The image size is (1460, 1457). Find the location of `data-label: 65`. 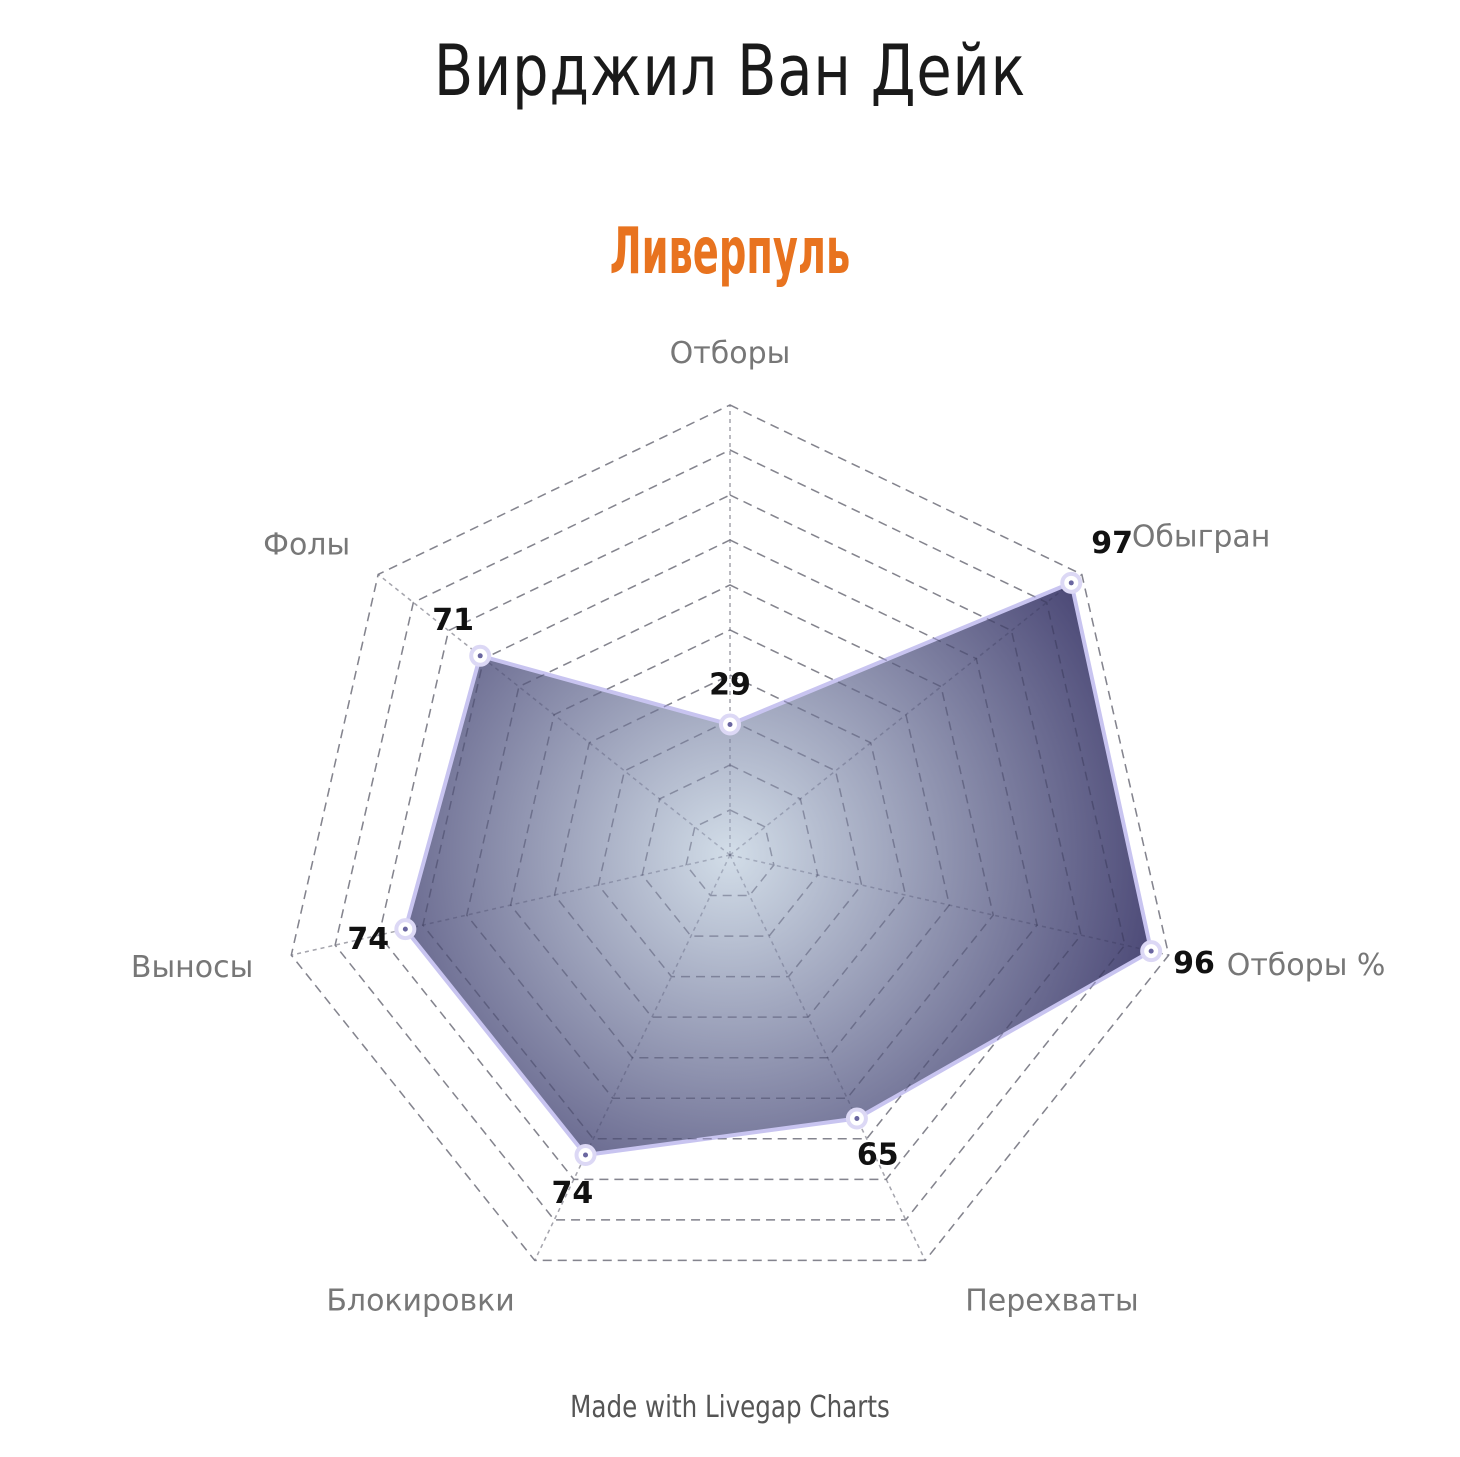

data-label: 65 is located at coordinates (878, 1155).